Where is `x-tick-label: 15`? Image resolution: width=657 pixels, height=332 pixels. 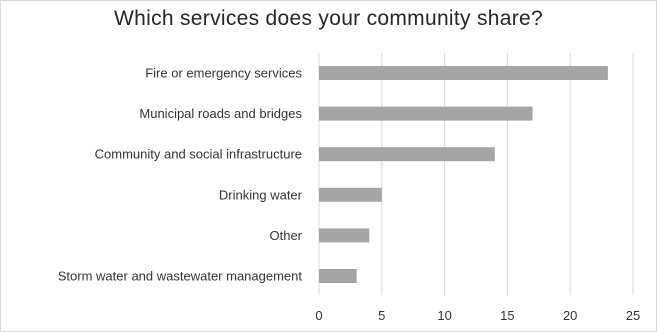
x-tick-label: 15 is located at coordinates (507, 315).